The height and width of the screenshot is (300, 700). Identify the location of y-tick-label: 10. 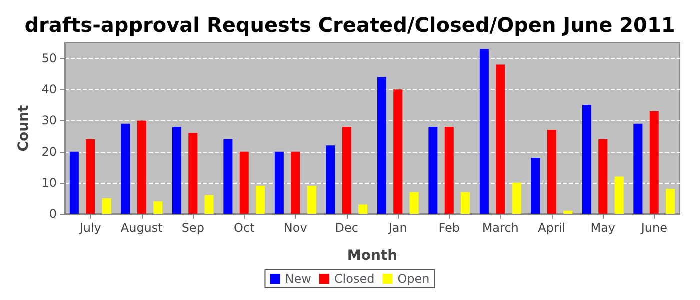
(49, 183).